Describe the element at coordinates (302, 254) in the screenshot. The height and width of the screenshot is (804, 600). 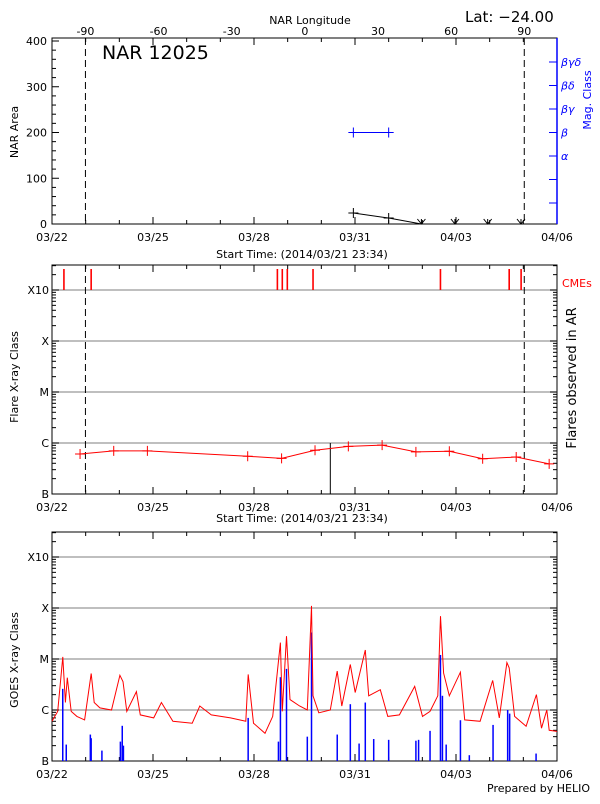
I see `top-xlabel: Start Time: (2014/03/21 23:34)` at that location.